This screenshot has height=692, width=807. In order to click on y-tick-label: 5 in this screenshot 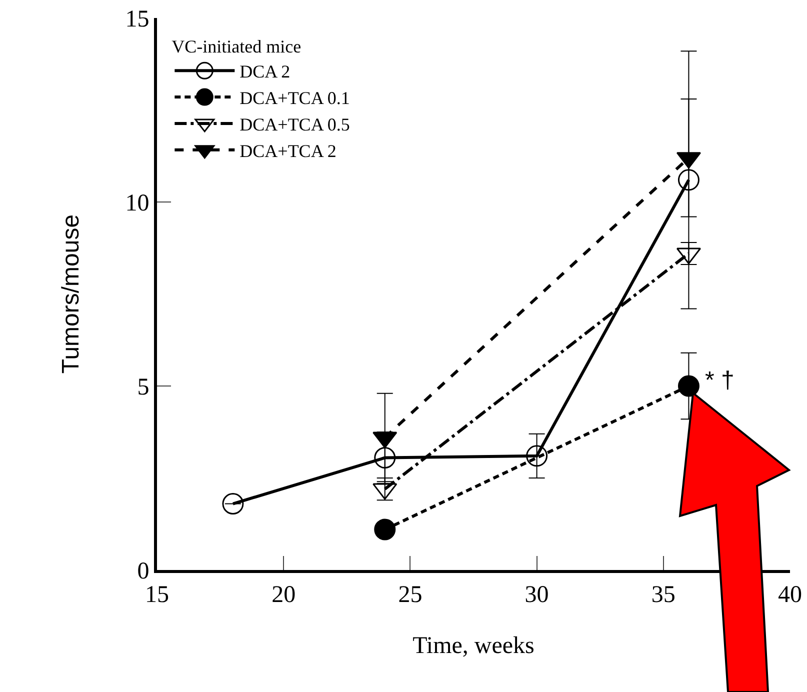, I will do `click(143, 387)`.